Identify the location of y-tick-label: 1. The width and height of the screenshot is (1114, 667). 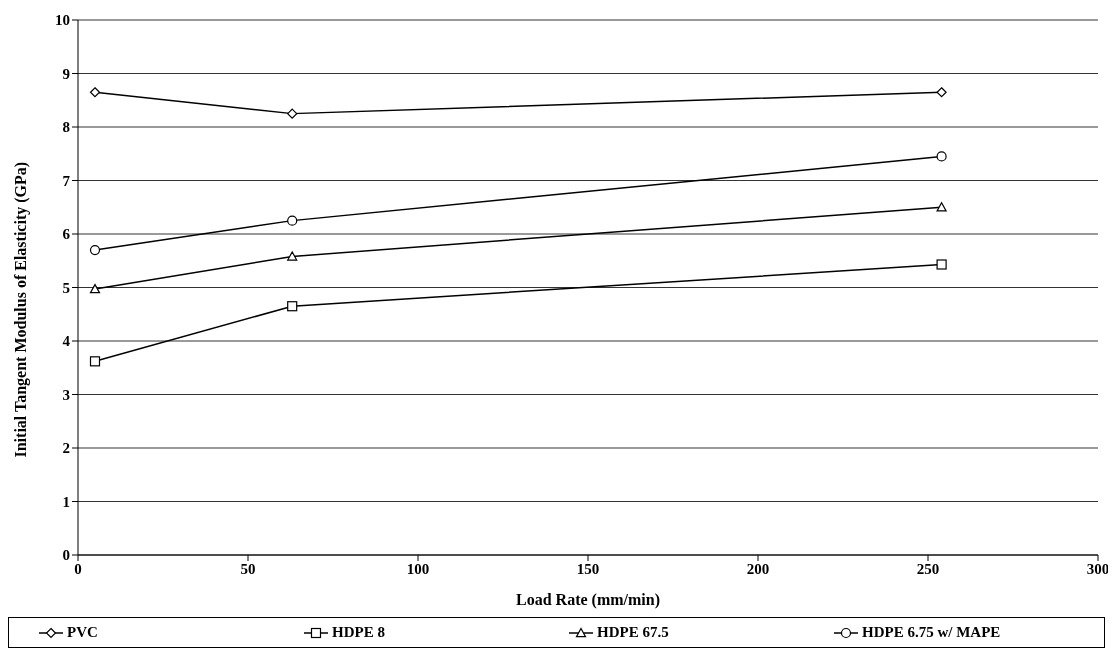
(66, 501).